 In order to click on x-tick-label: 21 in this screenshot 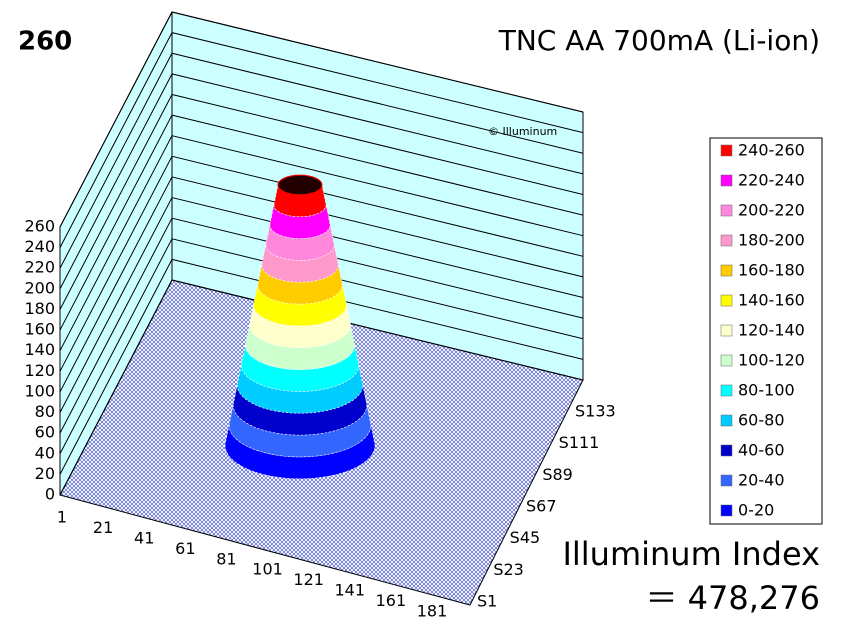, I will do `click(103, 527)`.